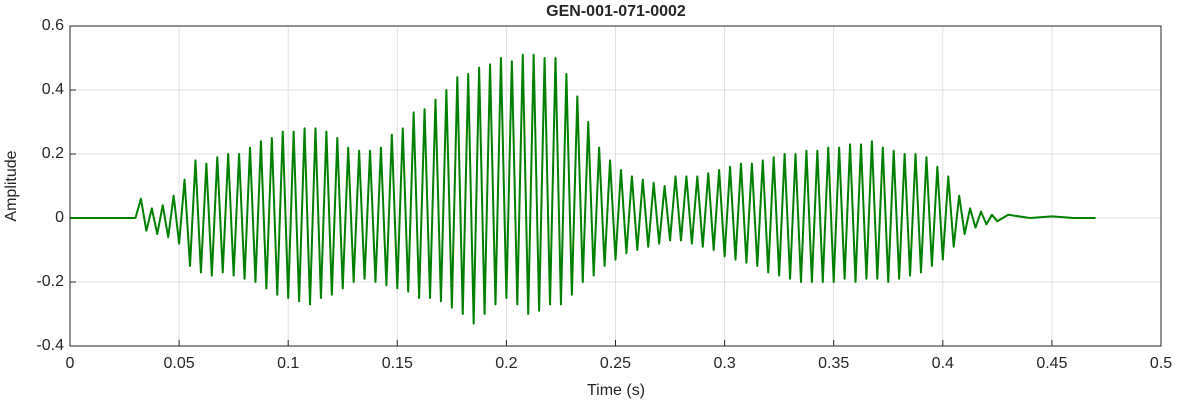 This screenshot has width=1177, height=409. What do you see at coordinates (59, 217) in the screenshot?
I see `y-tick-label: 0` at bounding box center [59, 217].